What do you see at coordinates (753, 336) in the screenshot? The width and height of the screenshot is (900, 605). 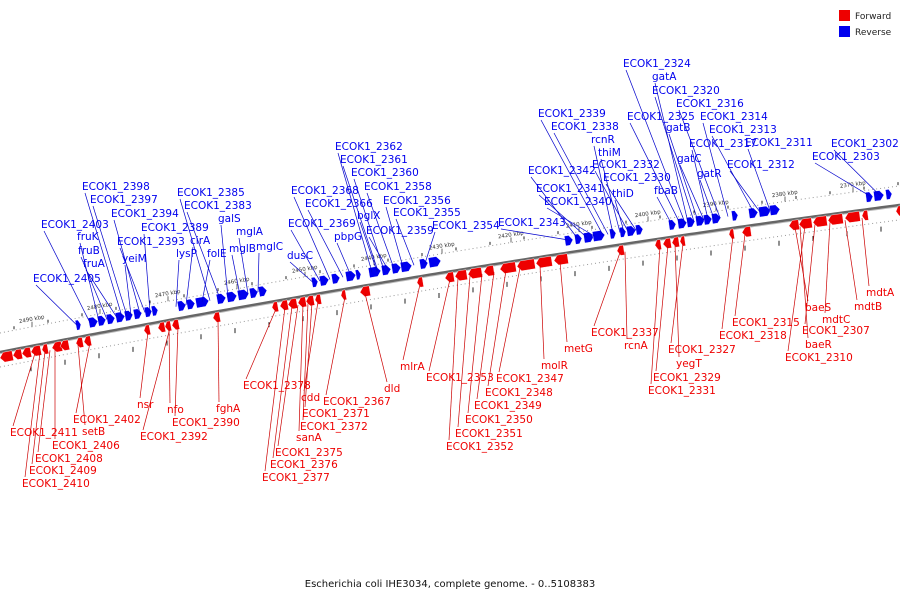 I see `forward-gene-label: ECOK1_2318` at bounding box center [753, 336].